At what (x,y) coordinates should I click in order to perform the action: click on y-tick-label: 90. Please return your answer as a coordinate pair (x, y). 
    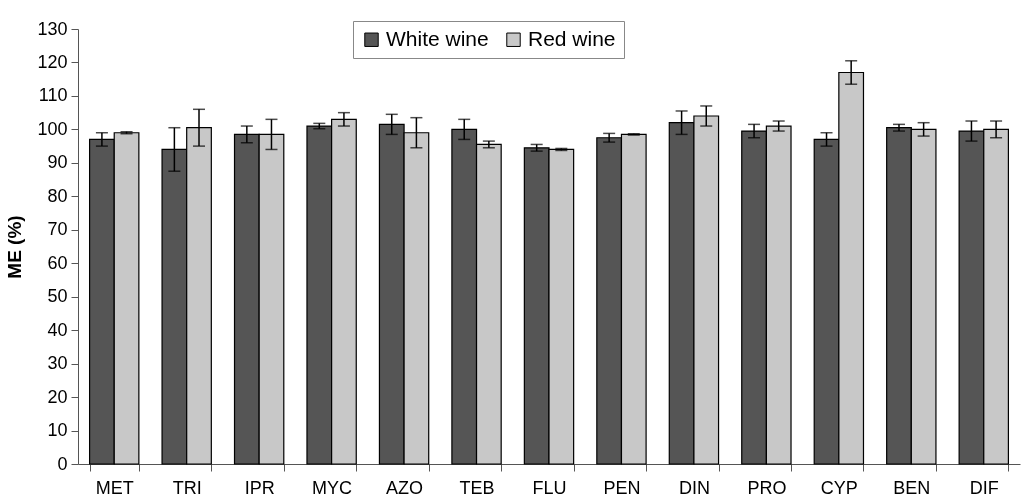
    Looking at the image, I should click on (57, 162).